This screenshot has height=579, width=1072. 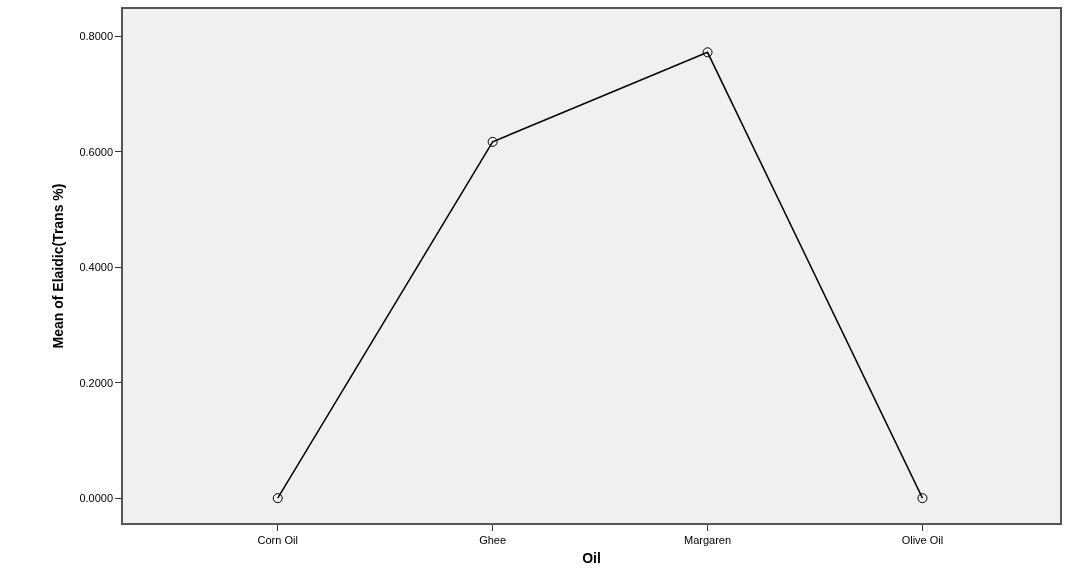 What do you see at coordinates (708, 539) in the screenshot?
I see `x-tick-label: Margaren` at bounding box center [708, 539].